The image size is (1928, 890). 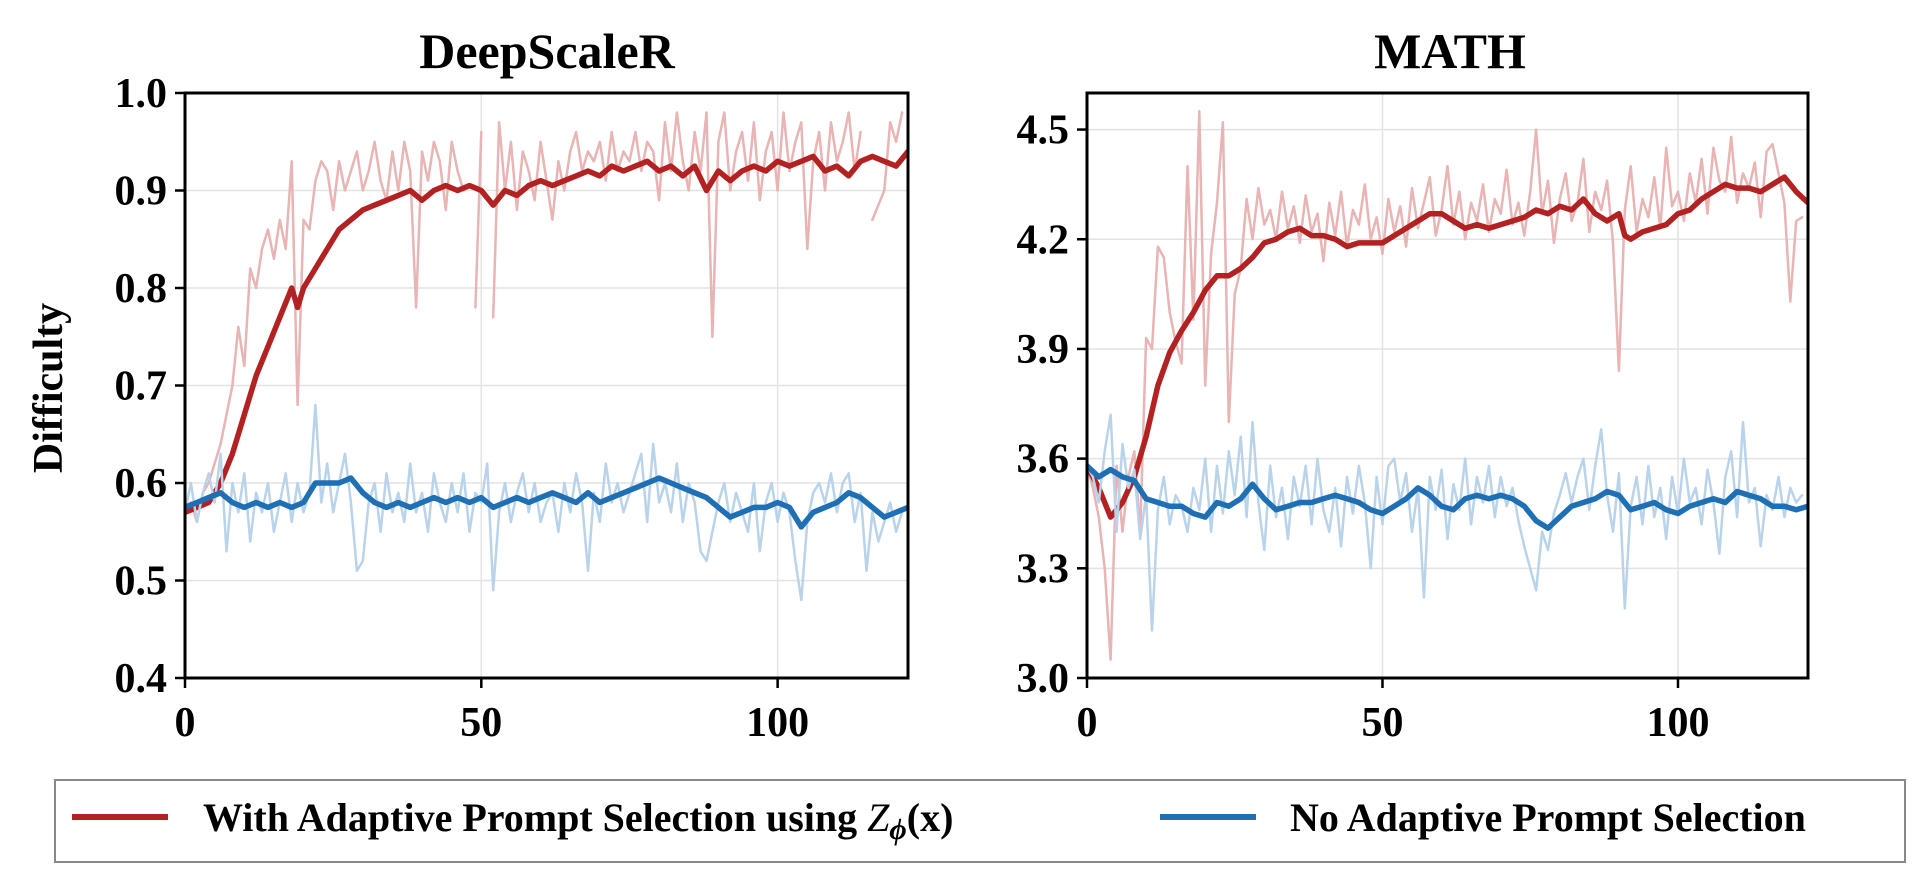 What do you see at coordinates (535, 817) in the screenshot?
I see `legend-label-adaptive-prefix: With Adaptive Prompt Selection using` at bounding box center [535, 817].